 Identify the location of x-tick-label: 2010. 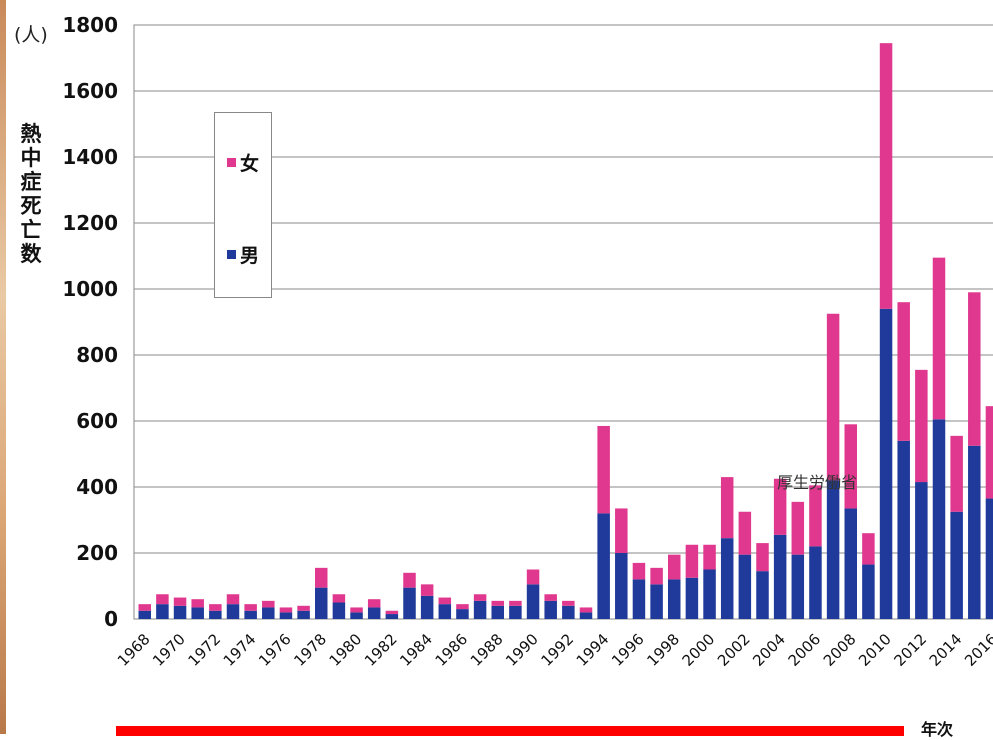
(875, 650).